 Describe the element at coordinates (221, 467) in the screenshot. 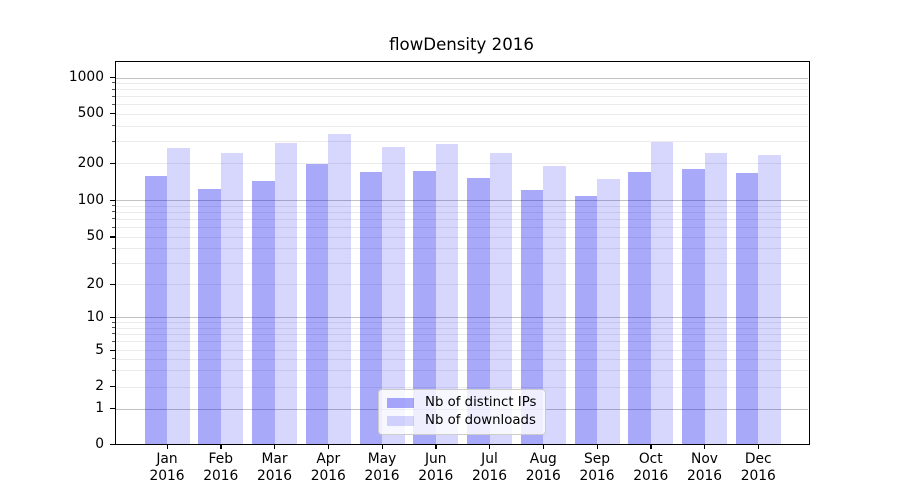

I see `x-tick-label-feb: Feb 2016` at that location.